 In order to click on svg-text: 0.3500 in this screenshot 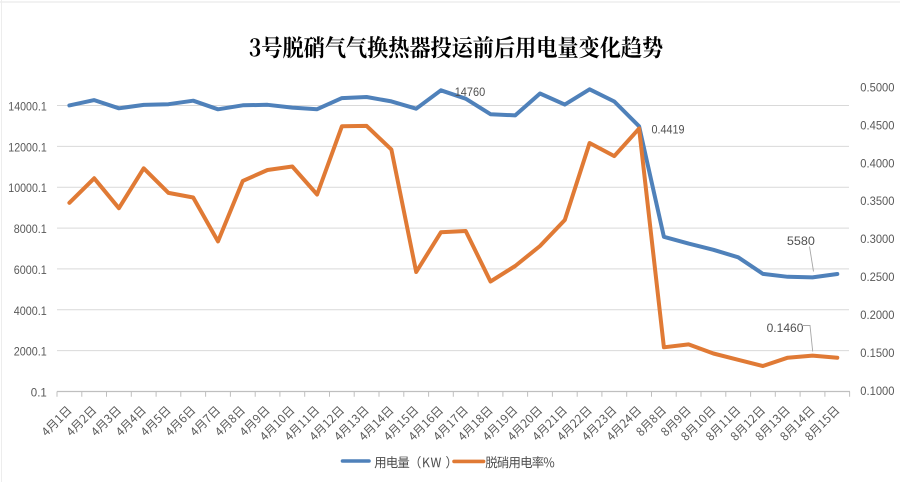, I will do `click(877, 201)`.